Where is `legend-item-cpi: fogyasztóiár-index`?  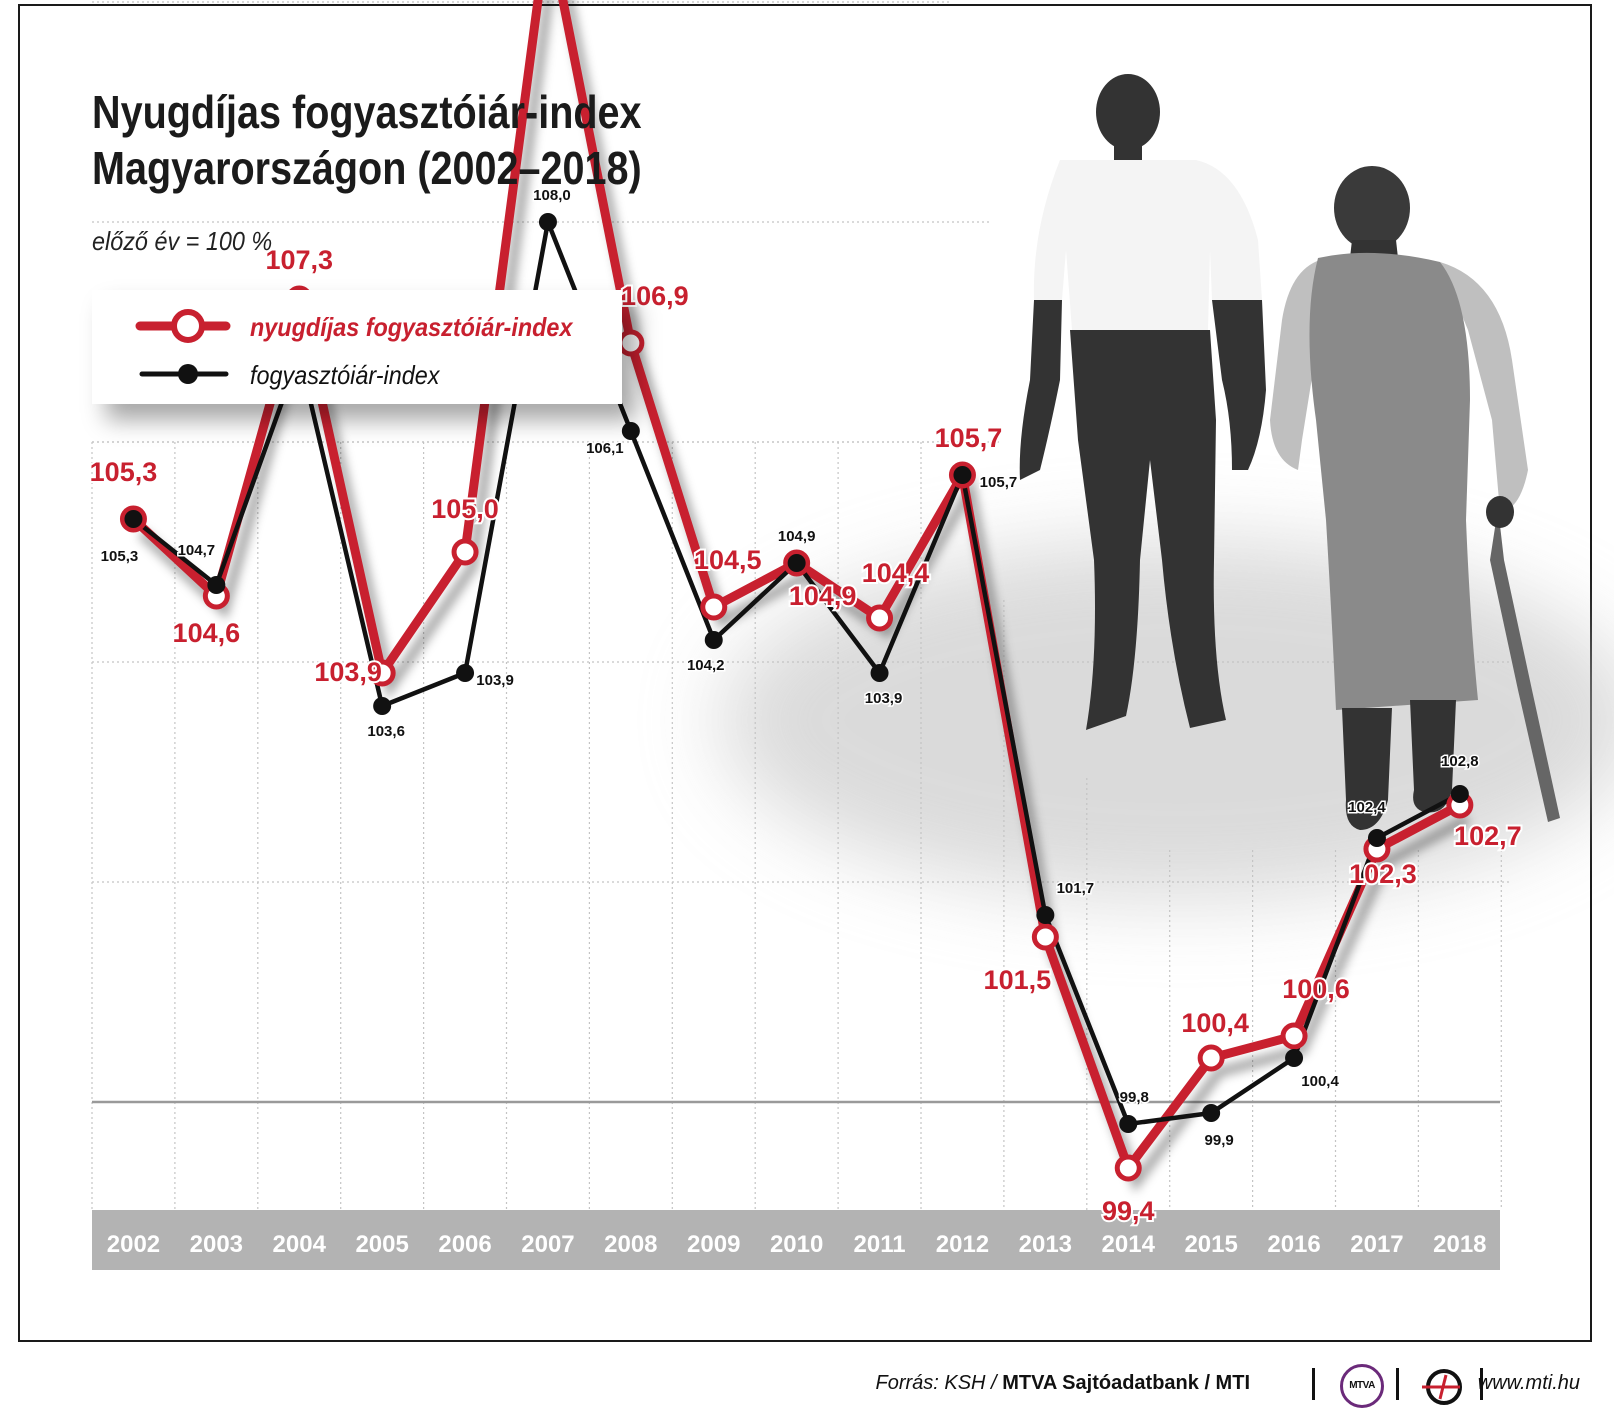
legend-item-cpi: fogyasztóiár-index is located at coordinates (357, 374).